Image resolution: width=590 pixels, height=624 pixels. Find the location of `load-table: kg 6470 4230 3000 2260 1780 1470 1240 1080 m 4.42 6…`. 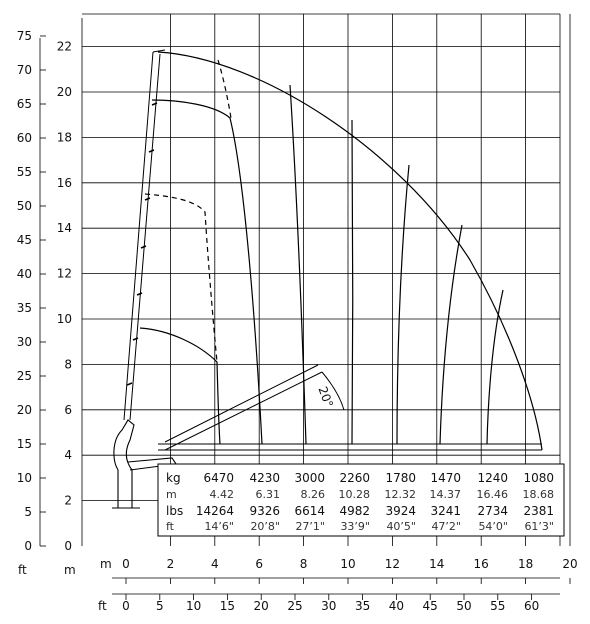

load-table: kg 6470 4230 3000 2260 1780 1470 1240 1080 m 4.42 6… is located at coordinates (361, 500).